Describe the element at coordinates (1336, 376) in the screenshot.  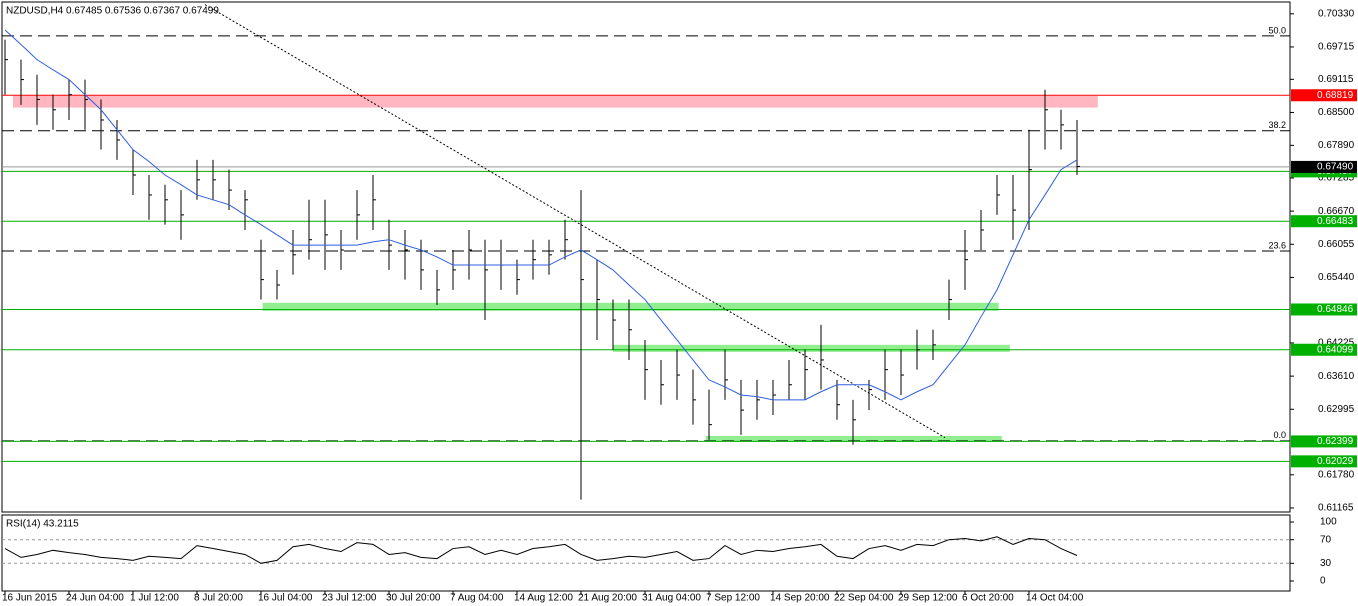
I see `y-tick-label: 0.63610` at that location.